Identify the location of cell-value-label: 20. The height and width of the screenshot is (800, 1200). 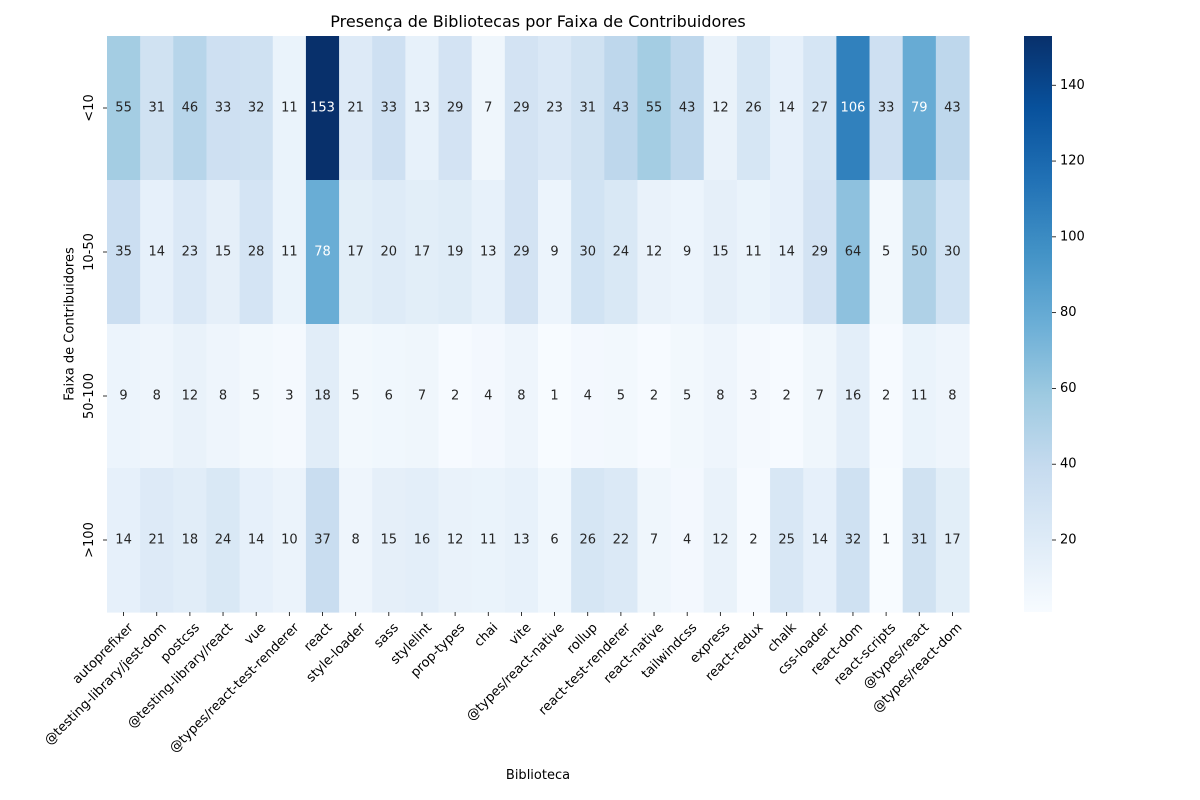
(389, 252).